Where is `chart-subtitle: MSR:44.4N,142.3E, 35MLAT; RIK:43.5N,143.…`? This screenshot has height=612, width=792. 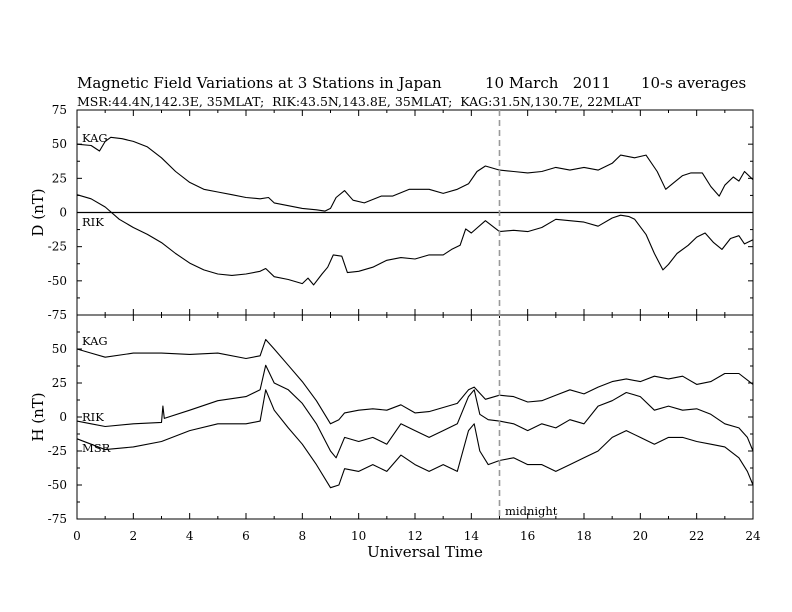 chart-subtitle: MSR:44.4N,142.3E, 35MLAT; RIK:43.5N,143.… is located at coordinates (359, 101).